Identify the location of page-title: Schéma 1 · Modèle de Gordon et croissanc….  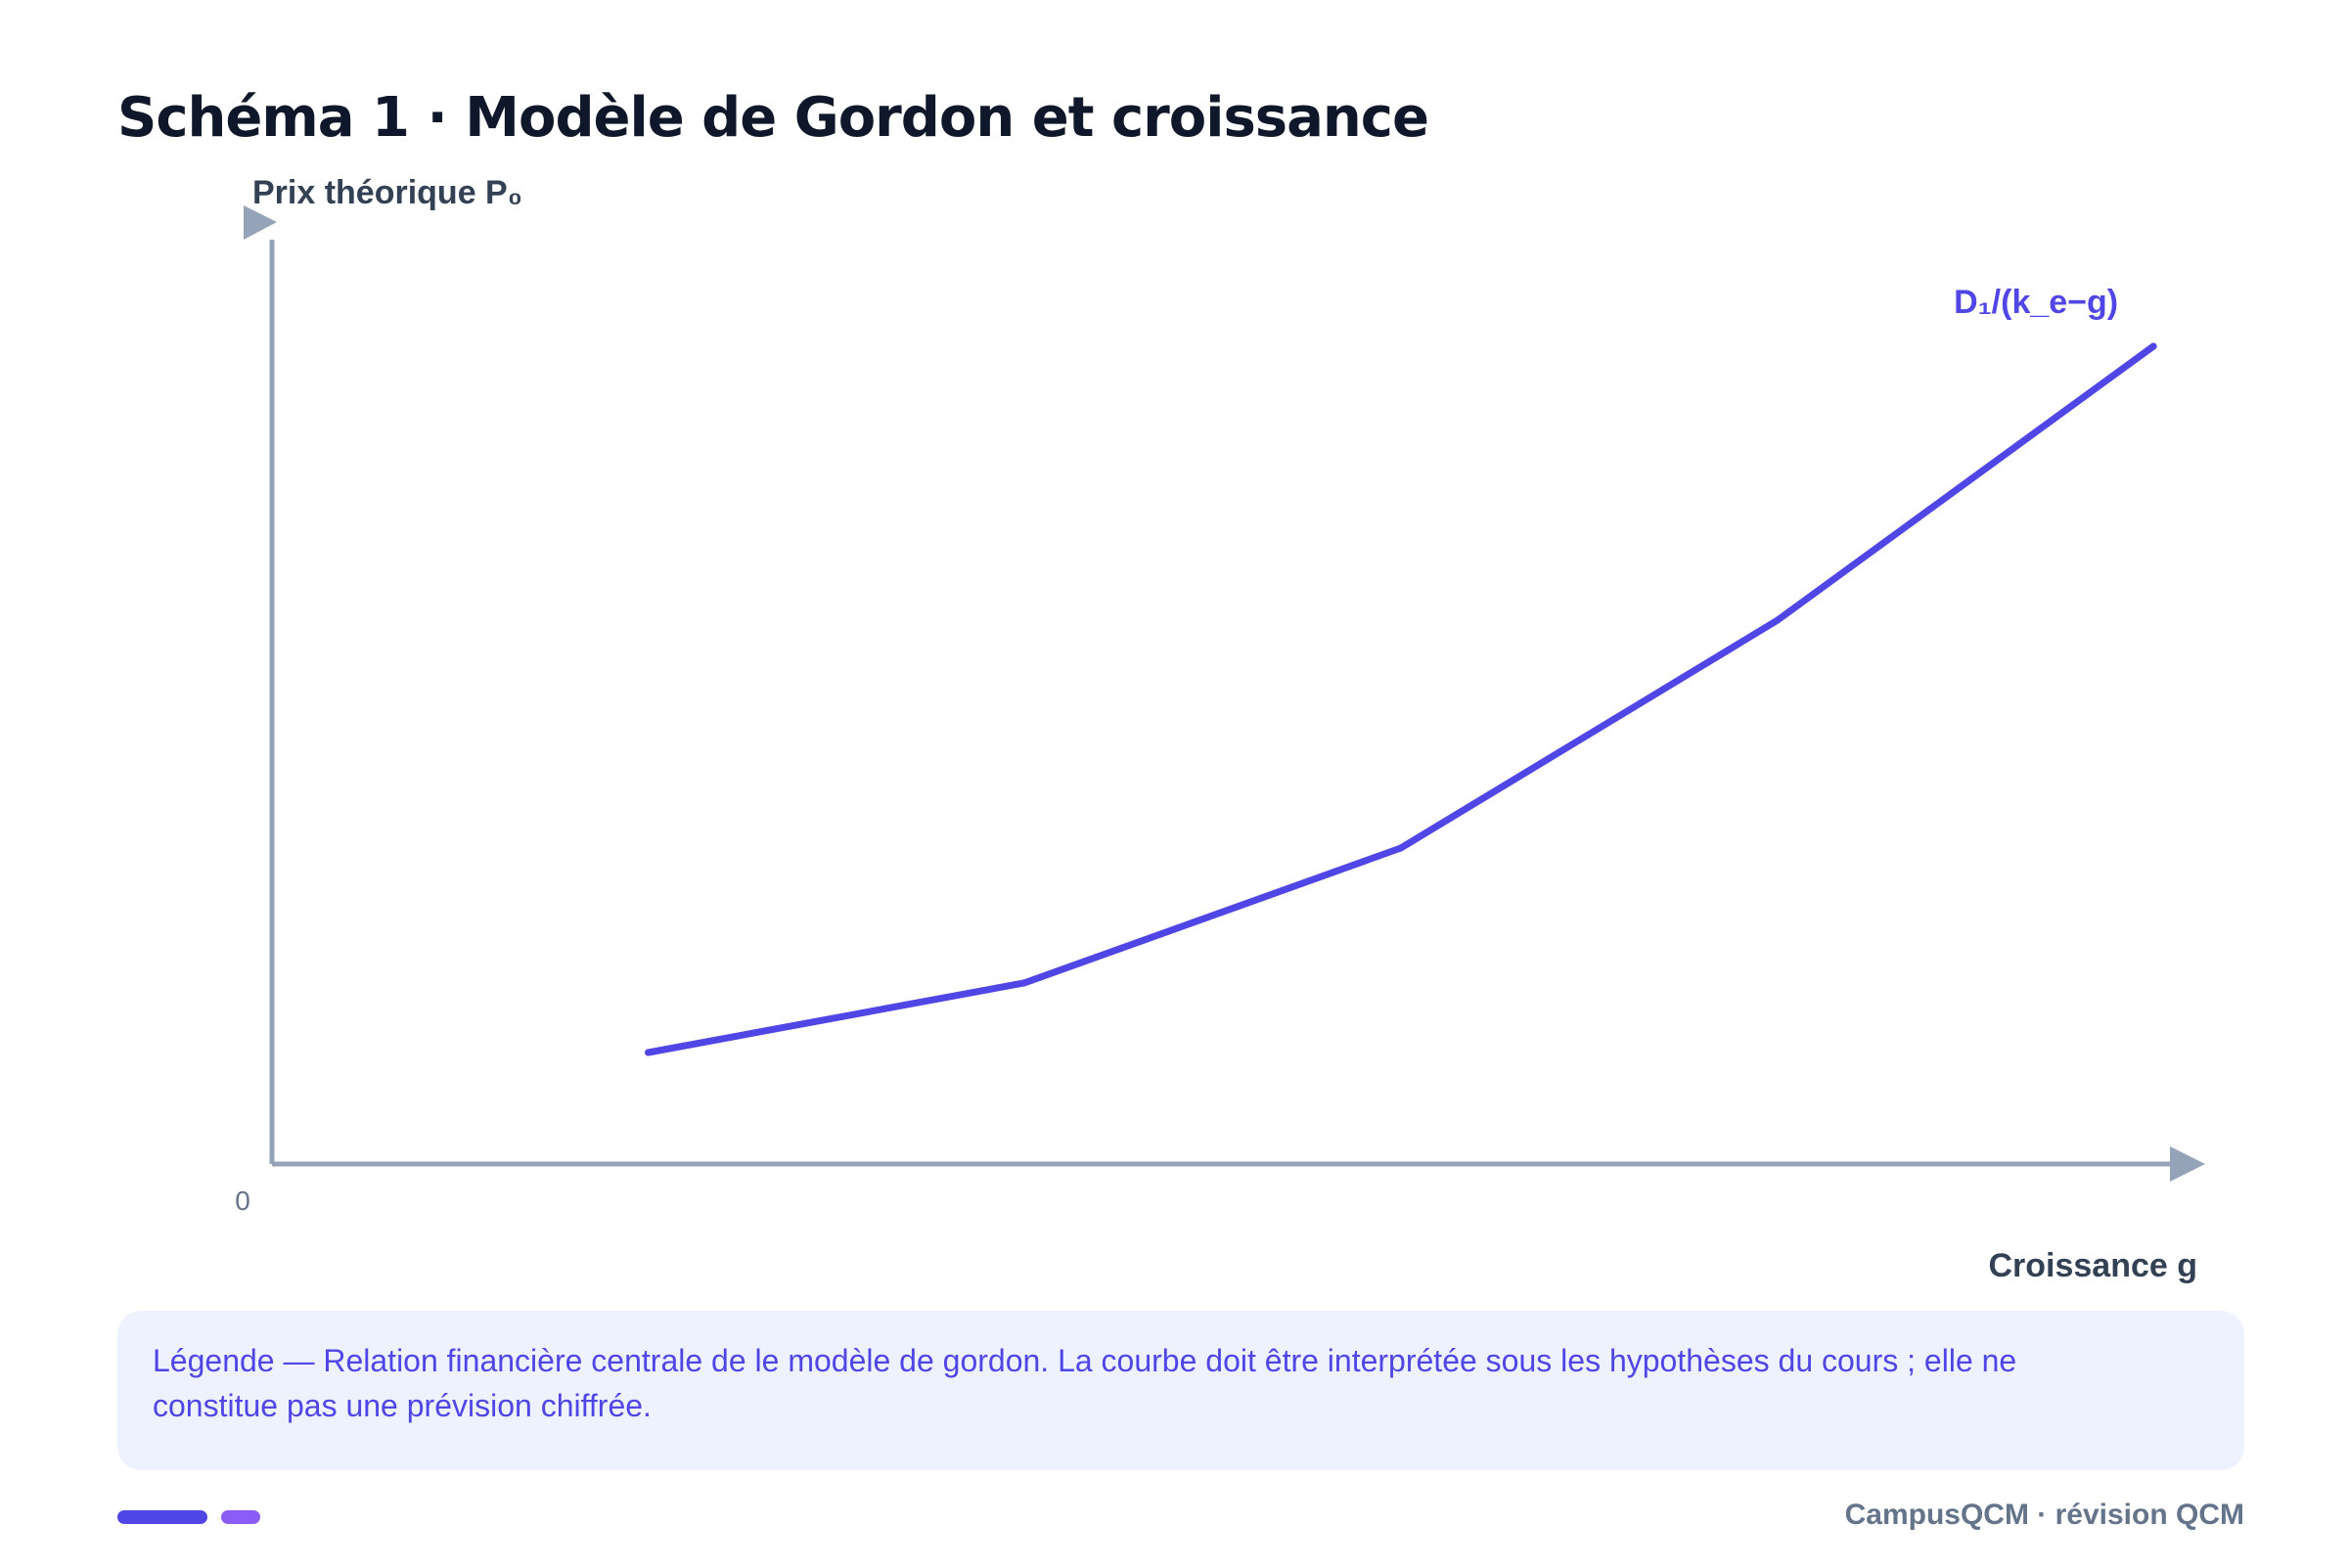
(773, 118).